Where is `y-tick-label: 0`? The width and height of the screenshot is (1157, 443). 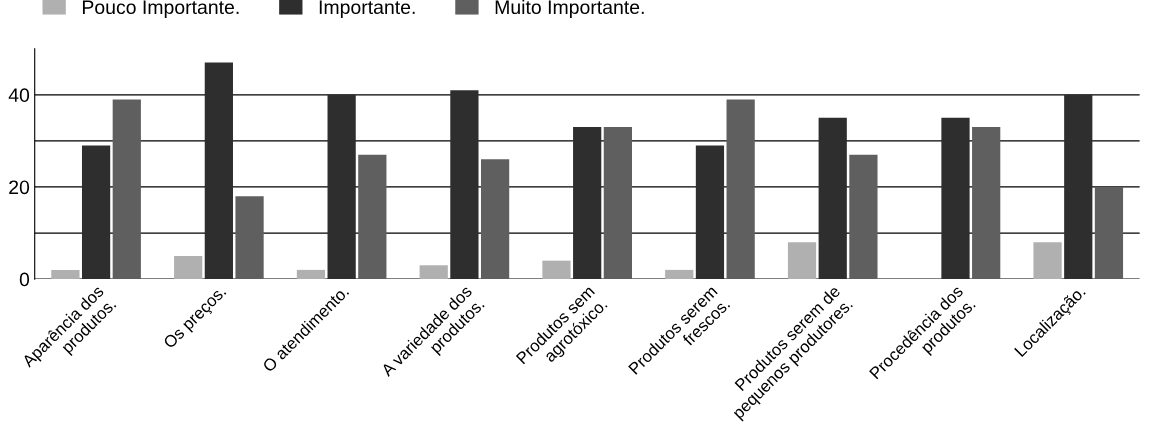 y-tick-label: 0 is located at coordinates (24, 279).